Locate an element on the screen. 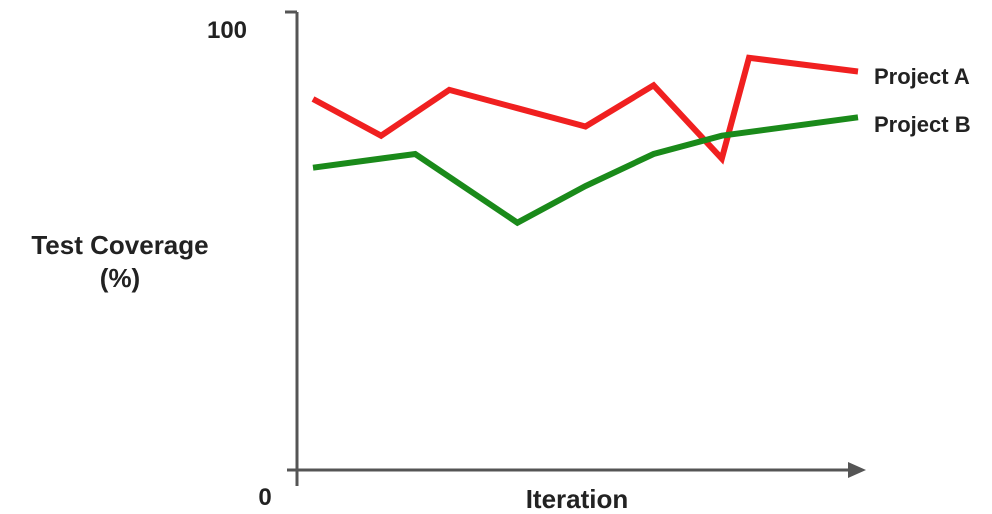 Image resolution: width=992 pixels, height=514 pixels. y-tick-label-top: 100 is located at coordinates (227, 30).